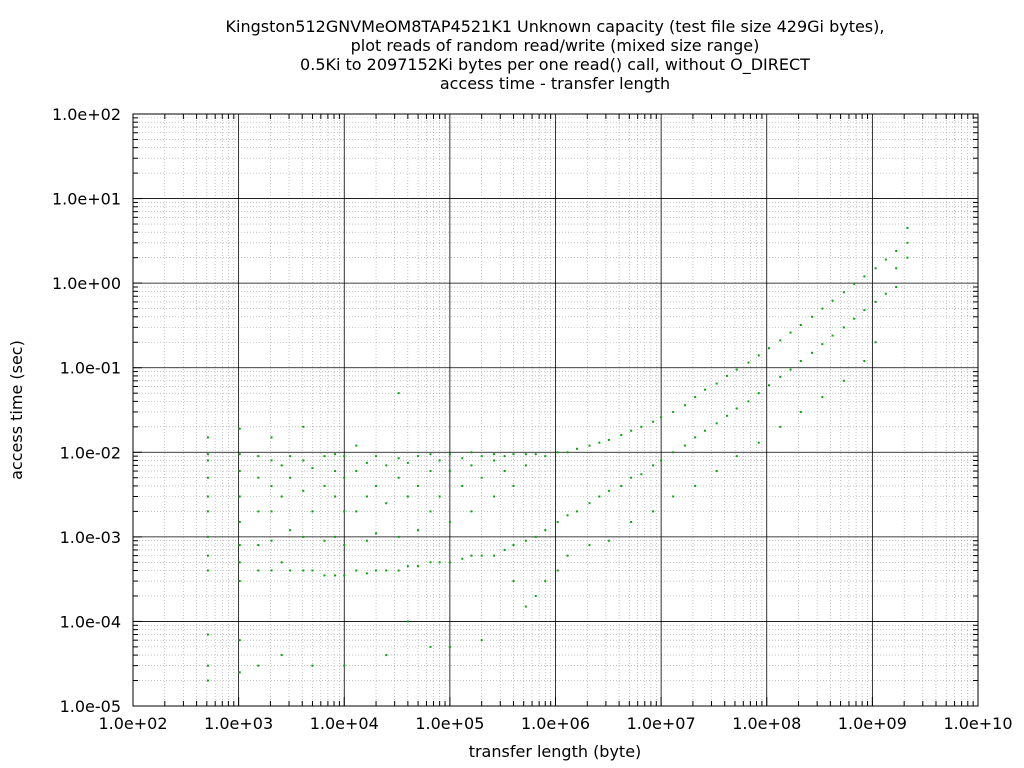 The width and height of the screenshot is (1024, 768). What do you see at coordinates (555, 723) in the screenshot?
I see `x-tick-label: 1.0e+06` at bounding box center [555, 723].